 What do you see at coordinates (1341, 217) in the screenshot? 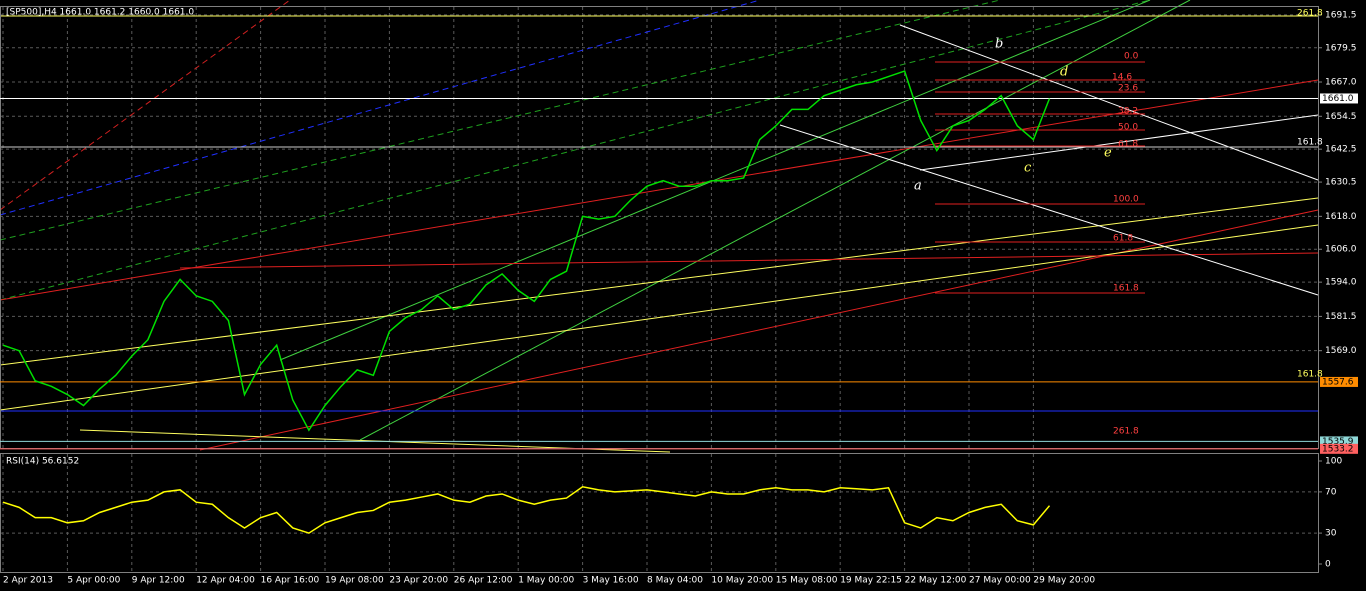
I see `y-tick-label: 1618.0` at bounding box center [1341, 217].